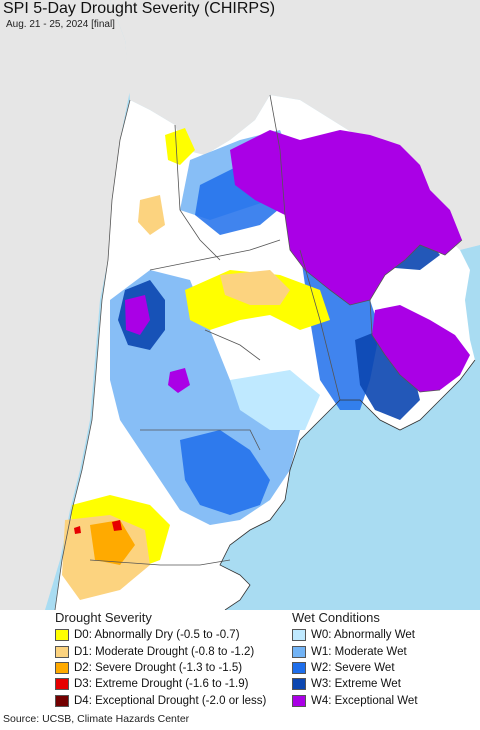 The height and width of the screenshot is (730, 480). Describe the element at coordinates (299, 635) in the screenshot. I see `swatch-w0` at that location.